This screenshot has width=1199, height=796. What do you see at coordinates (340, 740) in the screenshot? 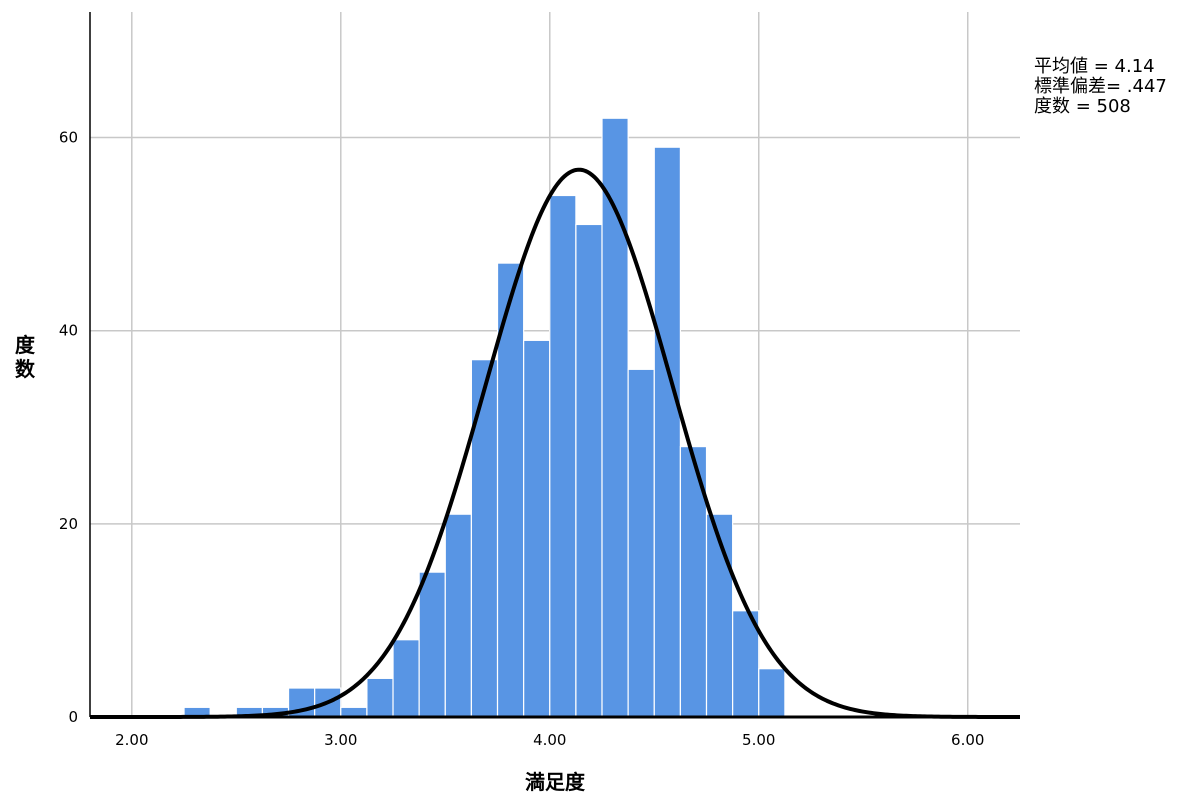
I see `x-tick-label: 3.00` at bounding box center [340, 740].